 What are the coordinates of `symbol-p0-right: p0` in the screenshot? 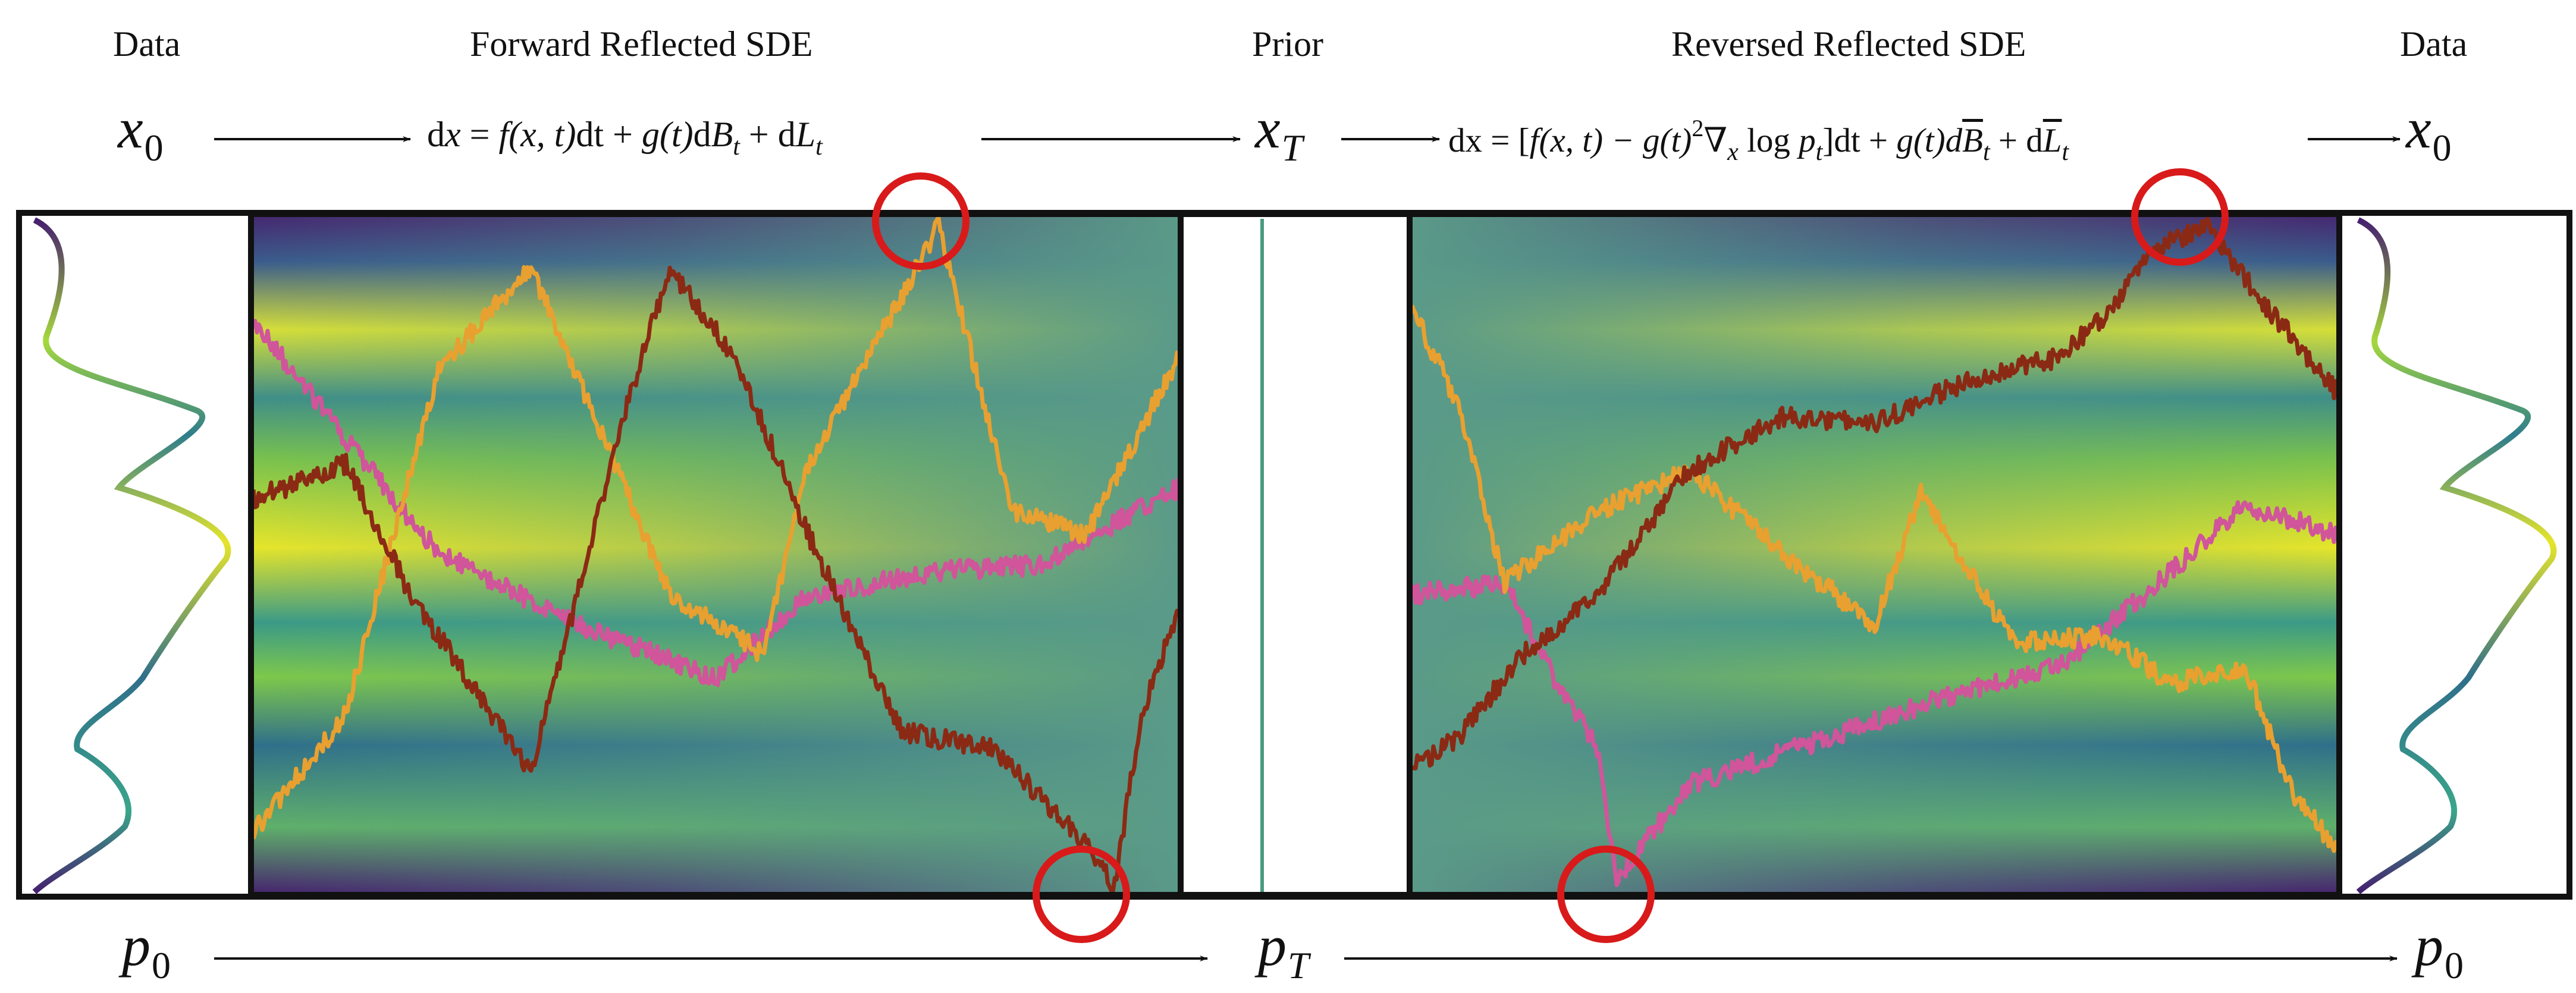 It's located at (2439, 950).